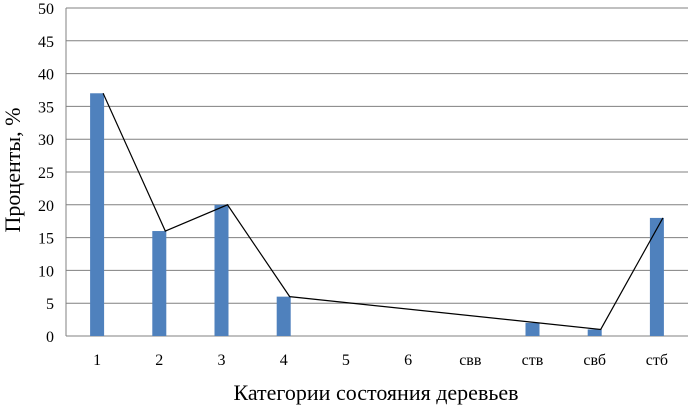 Image resolution: width=688 pixels, height=409 pixels. What do you see at coordinates (470, 360) in the screenshot?
I see `x-tick-label: свв` at bounding box center [470, 360].